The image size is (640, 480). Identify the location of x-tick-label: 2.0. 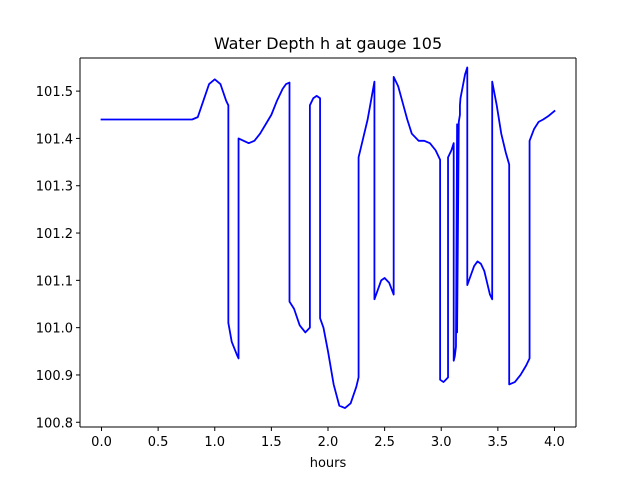
(328, 442).